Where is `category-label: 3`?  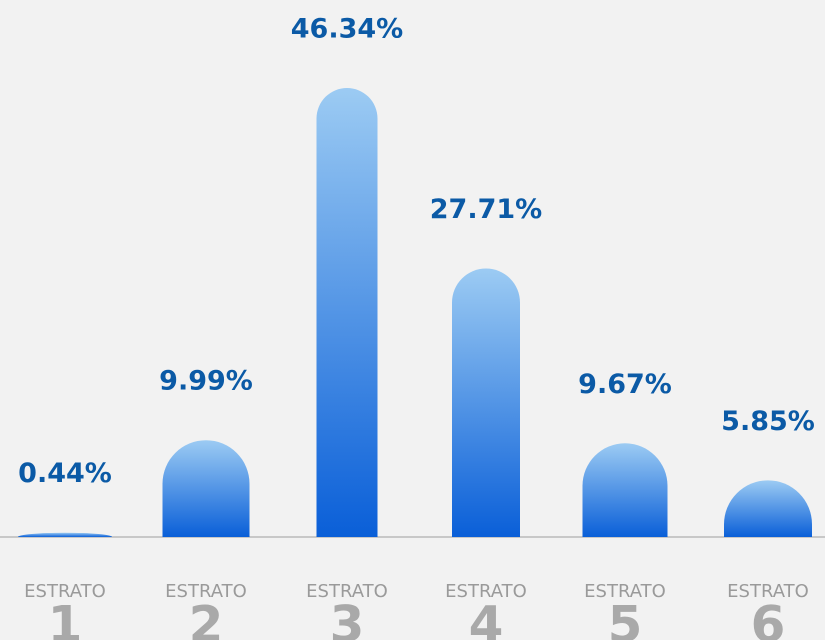 category-label: 3 is located at coordinates (347, 618).